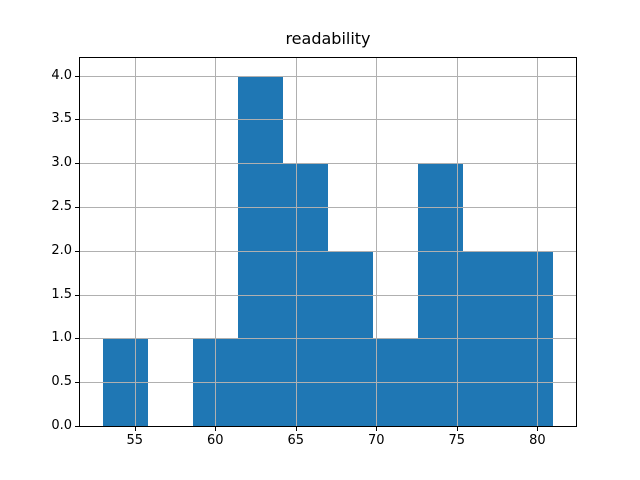  I want to click on y-tick-label: 1.0, so click(61, 338).